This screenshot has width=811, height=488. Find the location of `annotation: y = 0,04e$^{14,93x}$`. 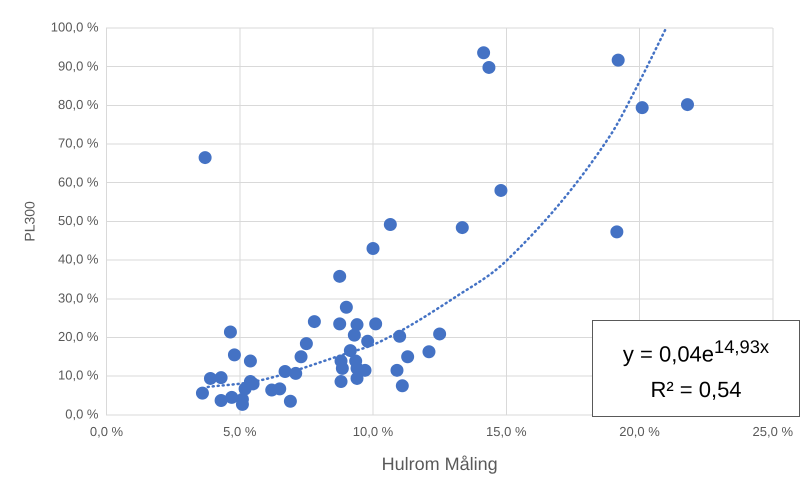

annotation: y = 0,04e$^{14,93x}$ is located at coordinates (696, 351).